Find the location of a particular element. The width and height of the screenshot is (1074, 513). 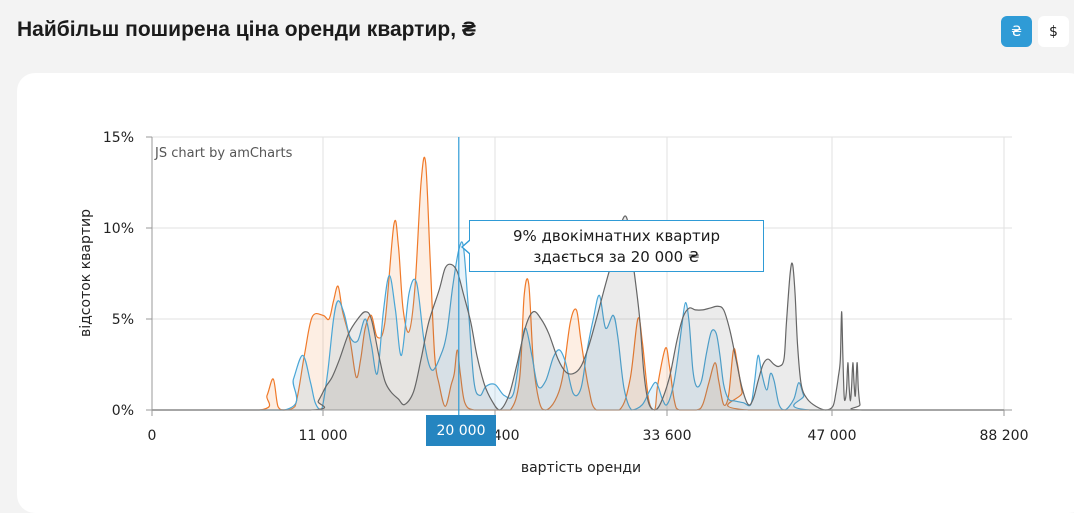

page-title: Найбільш поширена ціна оренди квартир, ₴ is located at coordinates (246, 29).